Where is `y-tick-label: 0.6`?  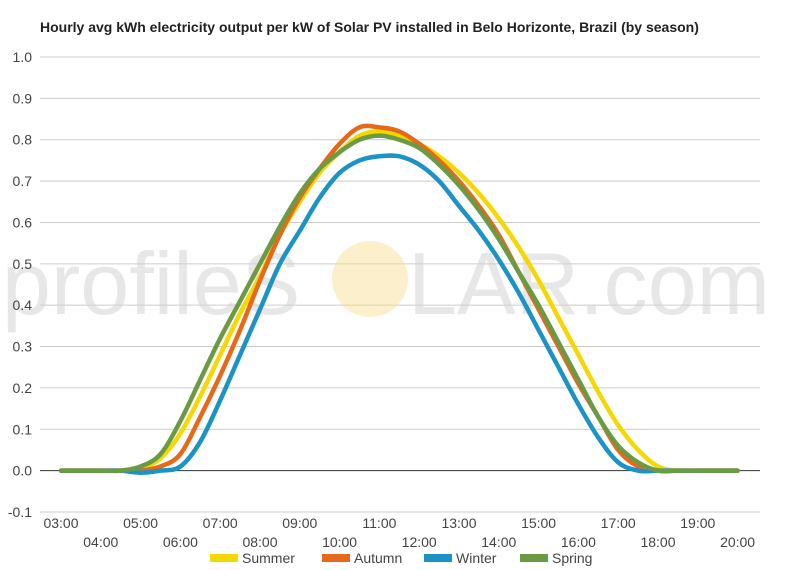
y-tick-label: 0.6 is located at coordinates (23, 222).